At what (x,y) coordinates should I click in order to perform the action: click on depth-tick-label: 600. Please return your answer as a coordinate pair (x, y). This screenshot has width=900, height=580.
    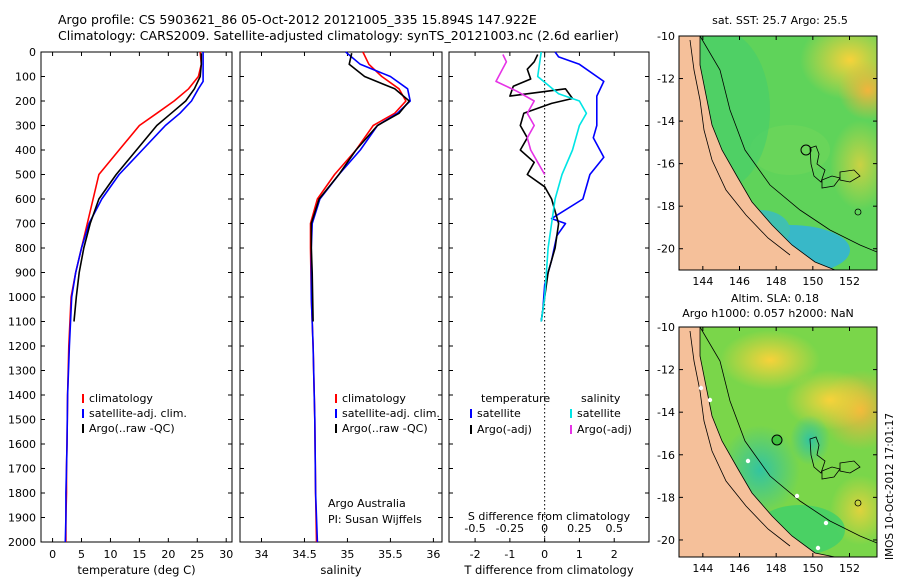
    Looking at the image, I should click on (25, 199).